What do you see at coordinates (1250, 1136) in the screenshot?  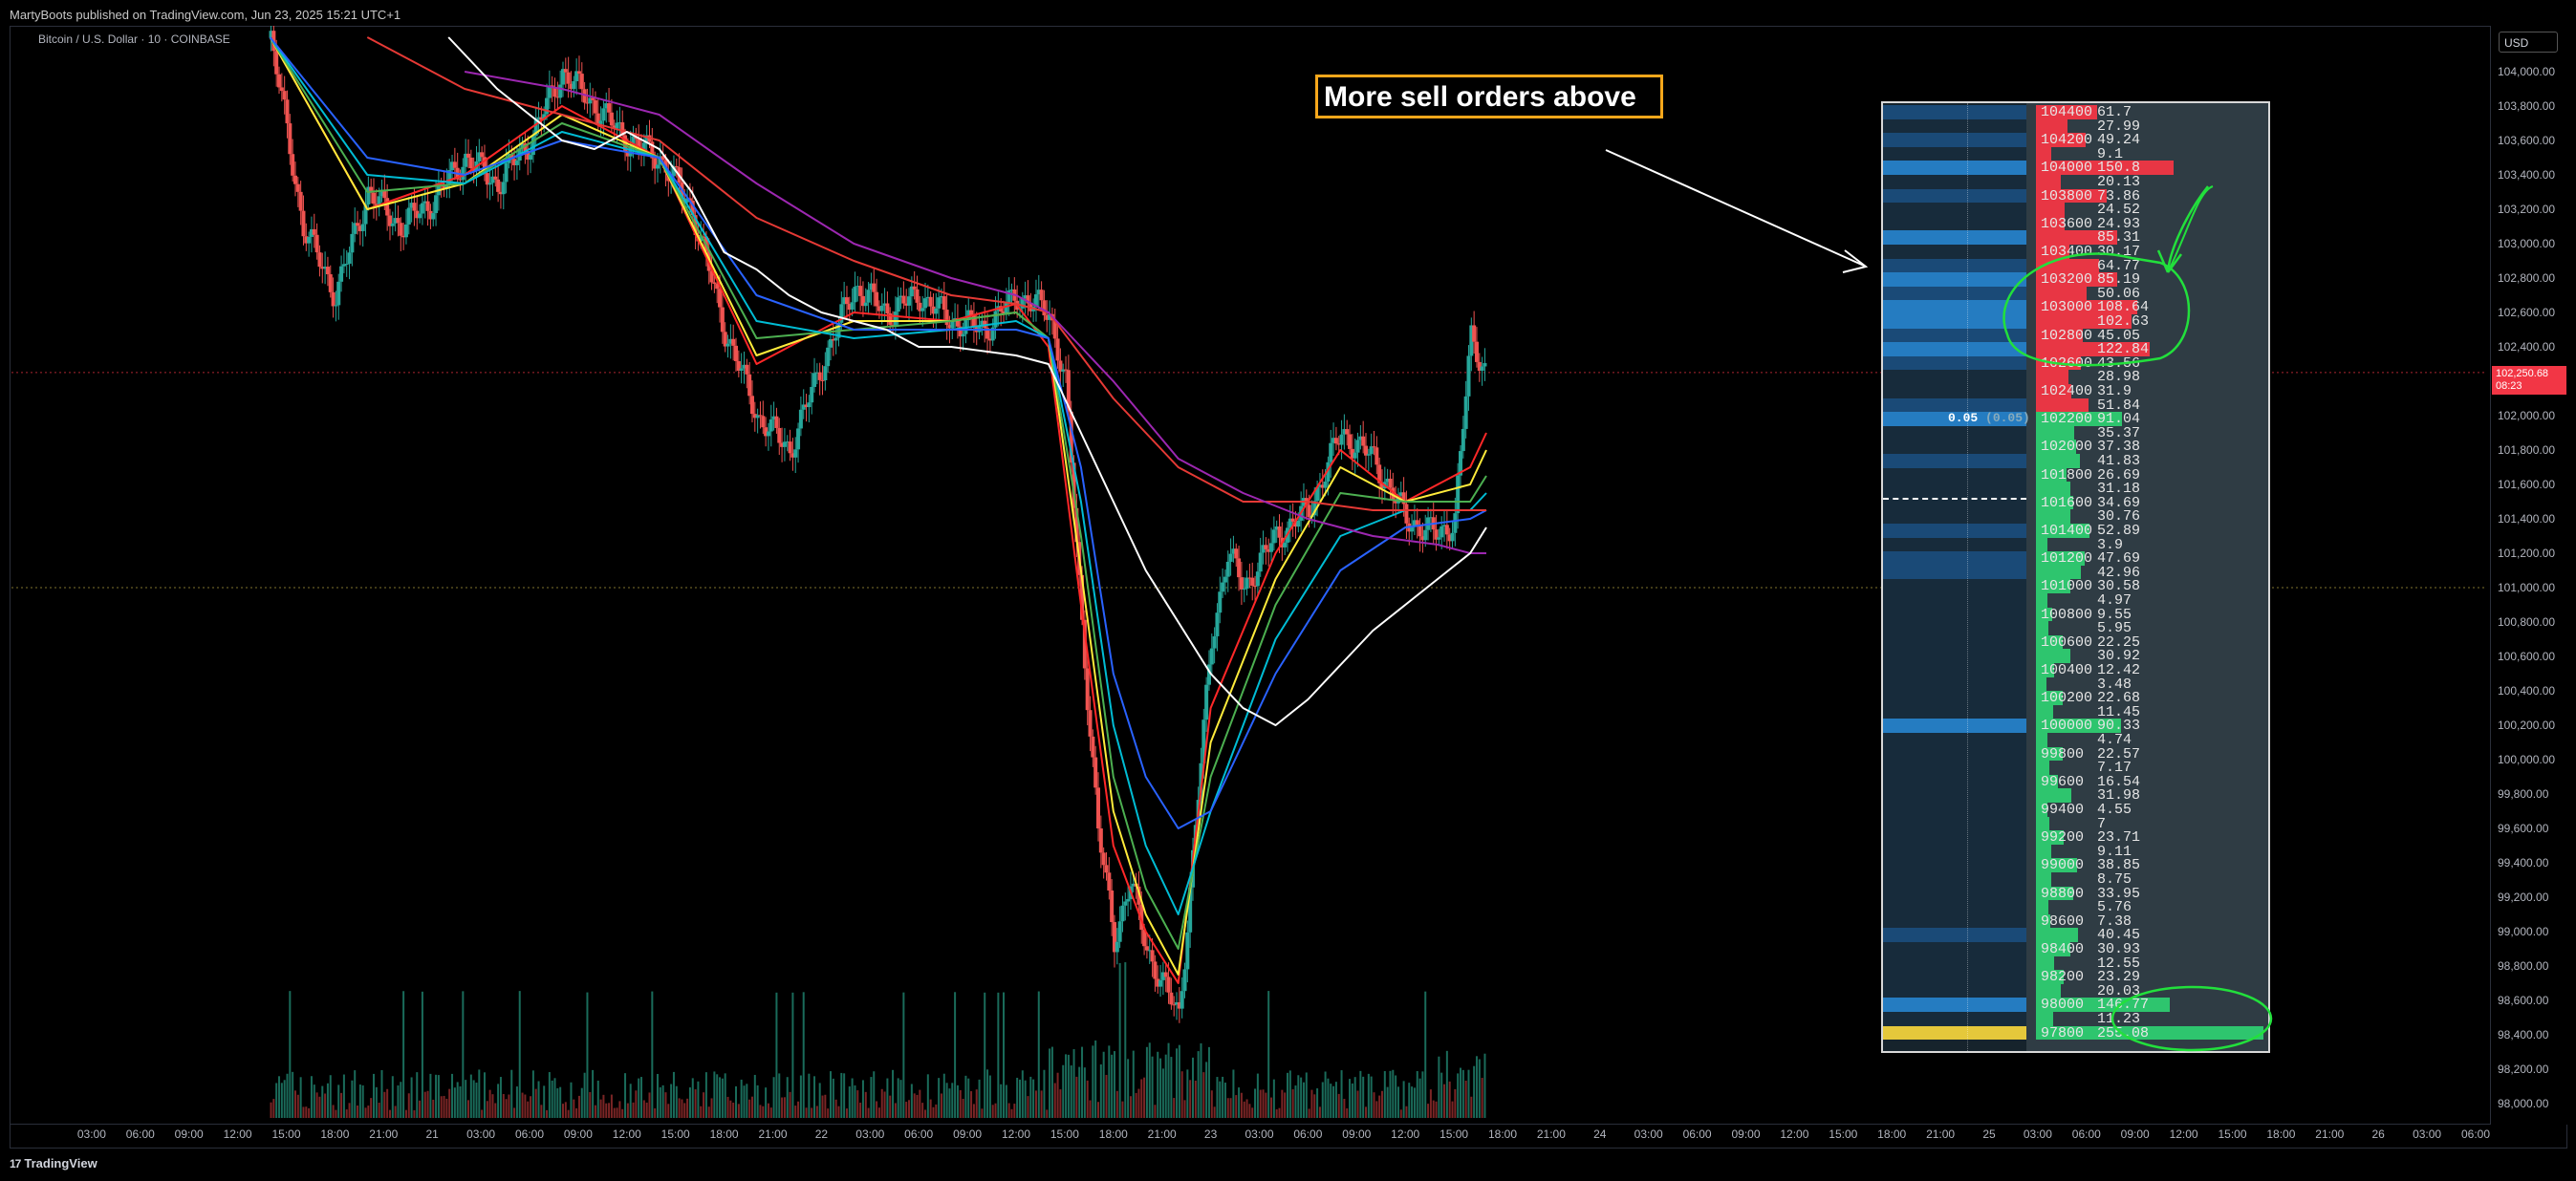 I see `time-axis` at bounding box center [1250, 1136].